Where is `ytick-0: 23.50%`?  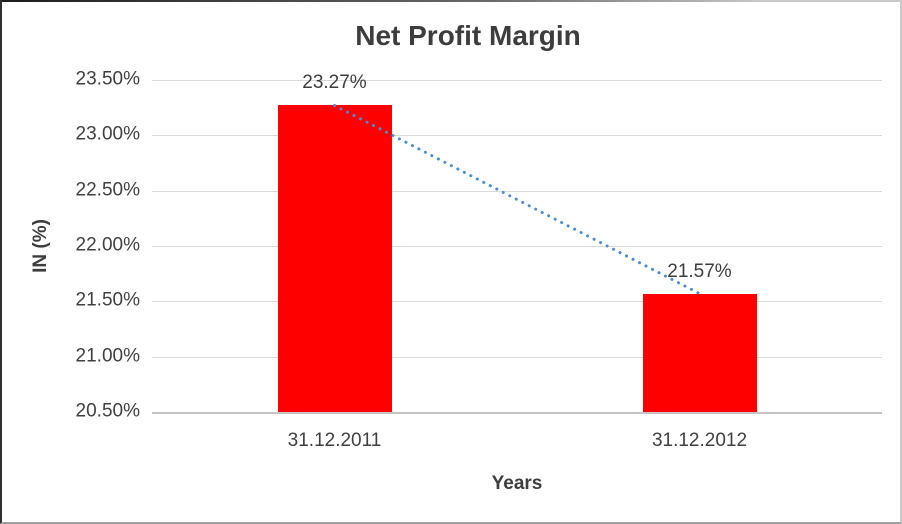
ytick-0: 23.50% is located at coordinates (107, 79).